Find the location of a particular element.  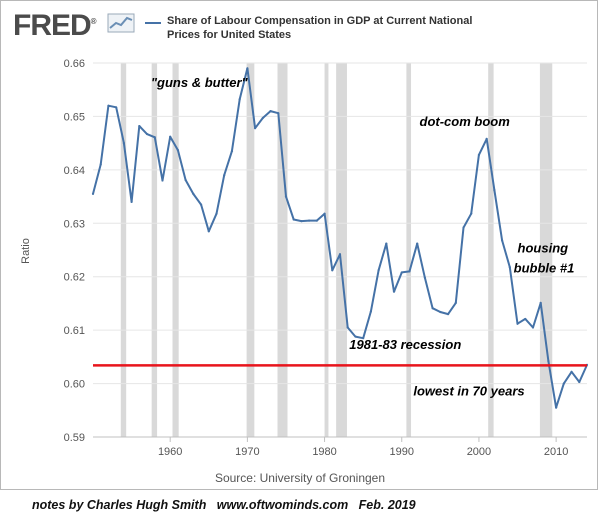

fred-logo-text: FRED is located at coordinates (52, 25).